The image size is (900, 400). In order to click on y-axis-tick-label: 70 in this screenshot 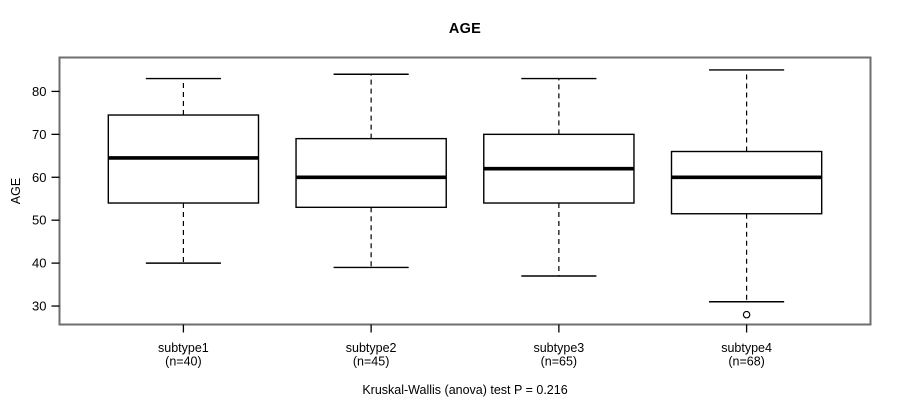, I will do `click(39, 134)`.